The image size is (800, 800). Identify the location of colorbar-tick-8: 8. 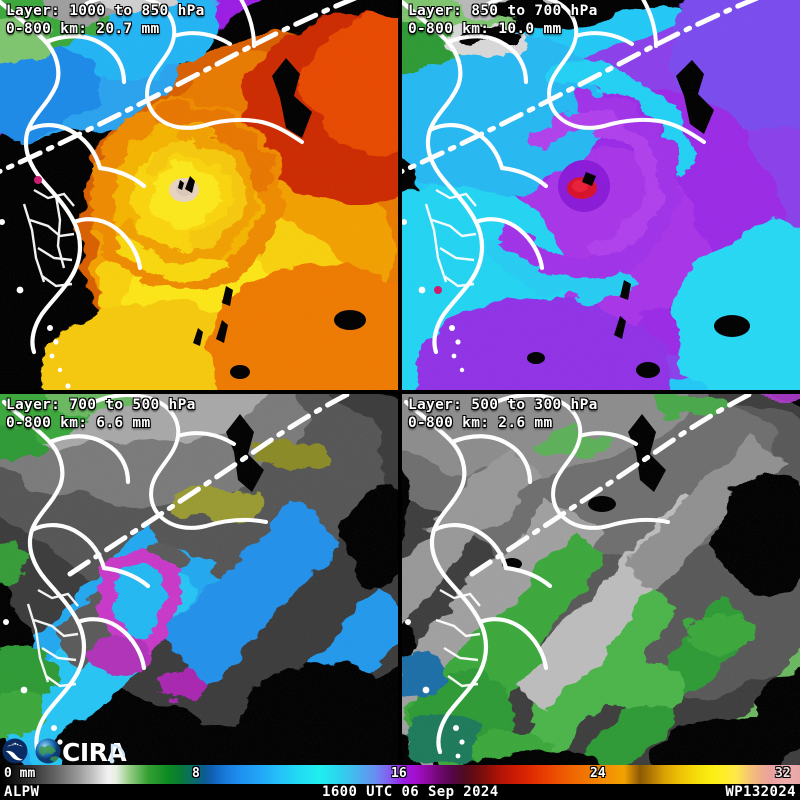
(196, 773).